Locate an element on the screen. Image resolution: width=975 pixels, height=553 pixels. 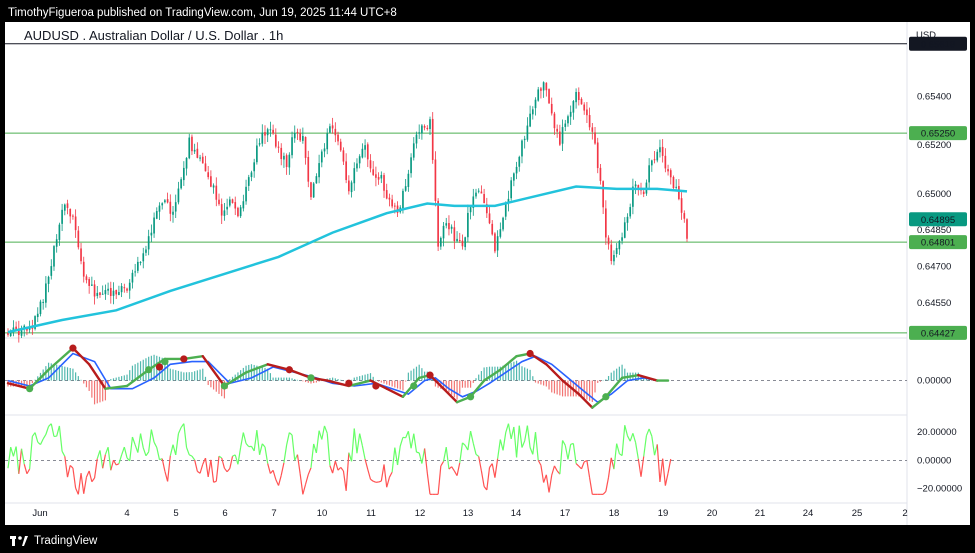
oscillator-slow-line is located at coordinates (338, 378).